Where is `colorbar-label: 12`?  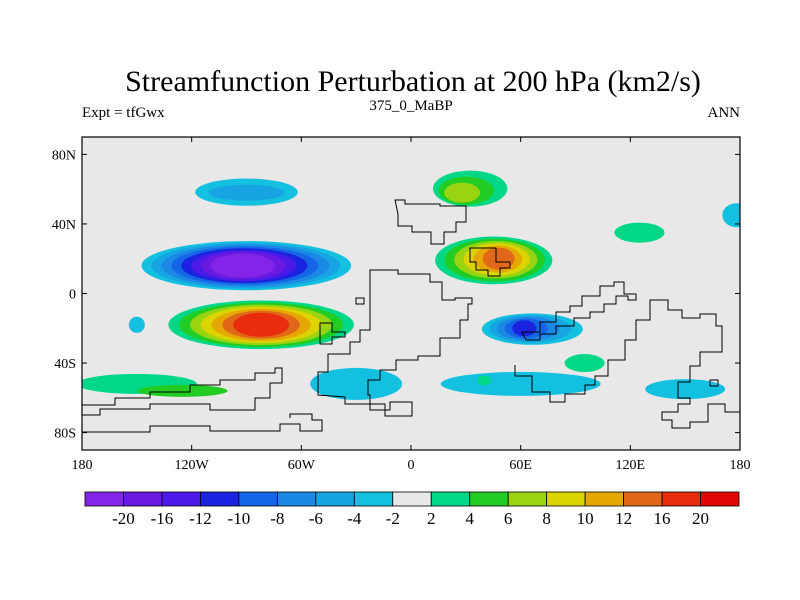 colorbar-label: 12 is located at coordinates (623, 518).